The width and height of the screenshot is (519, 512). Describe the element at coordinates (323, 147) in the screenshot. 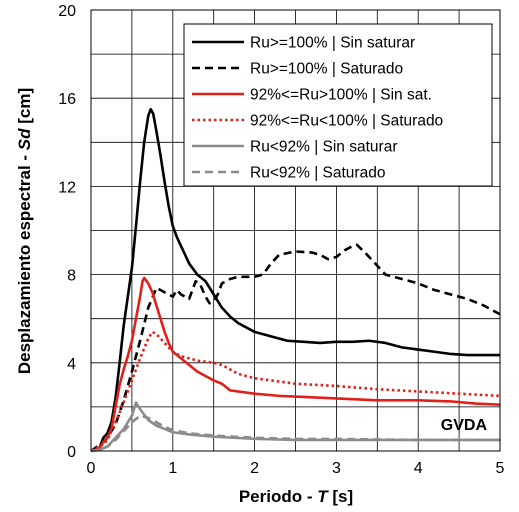

I see `legend-label: Ru<92% | Sin saturar` at that location.